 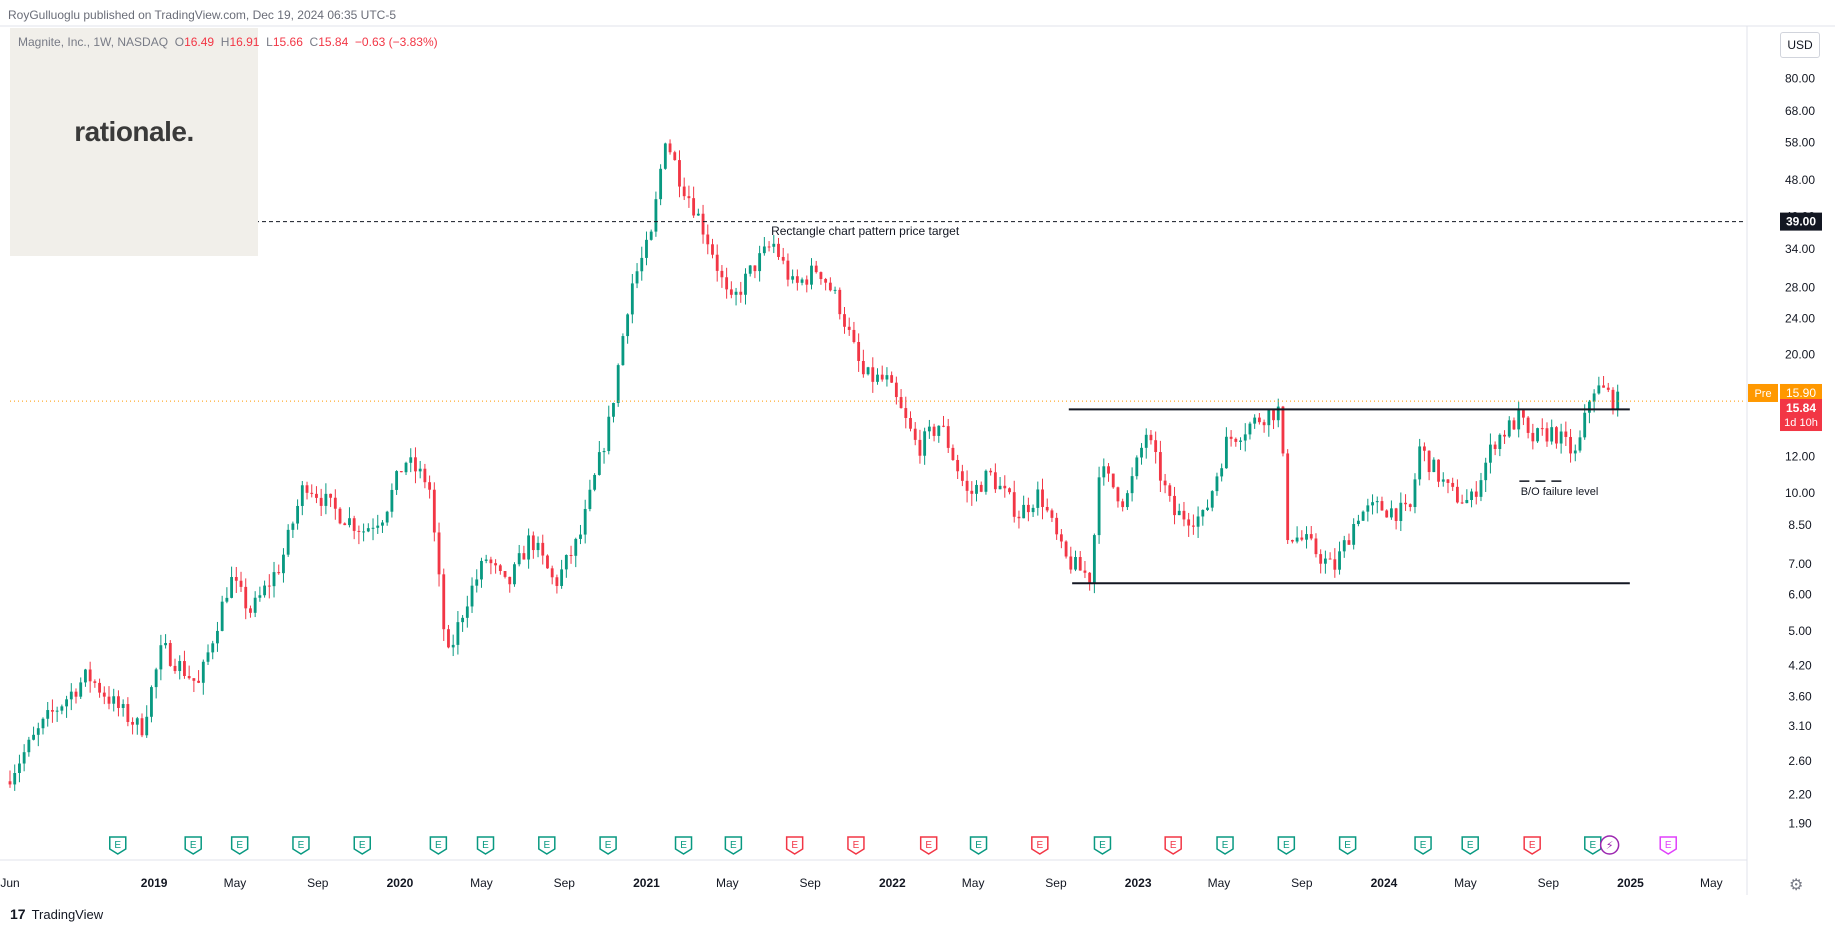 What do you see at coordinates (1800, 45) in the screenshot?
I see `currency-selector: USD` at bounding box center [1800, 45].